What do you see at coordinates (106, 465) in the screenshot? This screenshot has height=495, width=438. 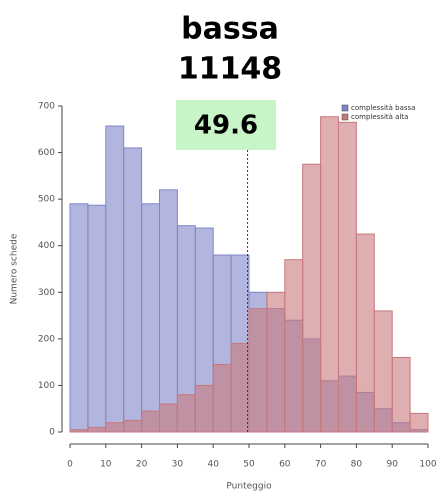 I see `x-tick-label: 10` at bounding box center [106, 465].